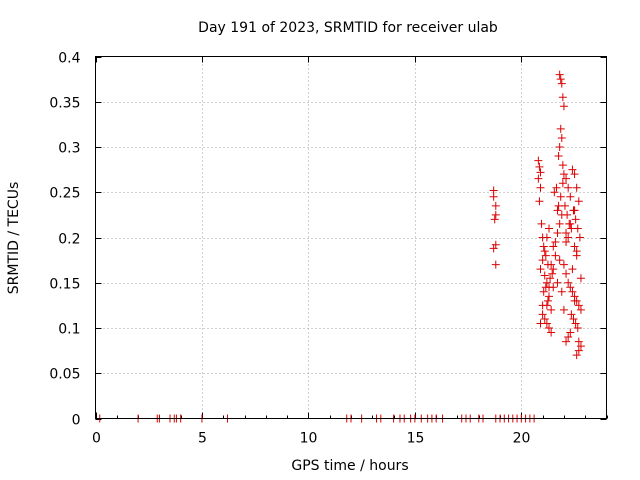  What do you see at coordinates (69, 149) in the screenshot?
I see `y-tick-label: 0.3` at bounding box center [69, 149].